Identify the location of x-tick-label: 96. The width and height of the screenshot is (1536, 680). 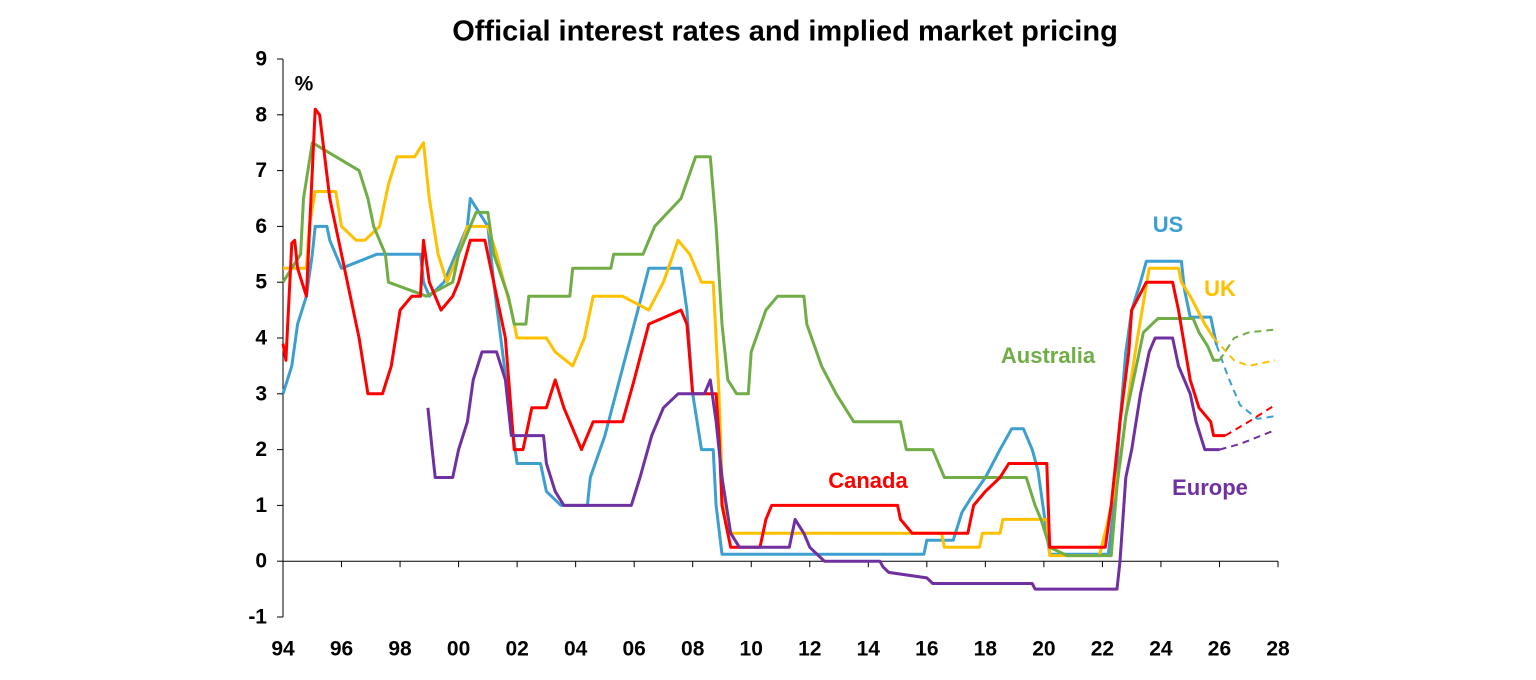
(341, 649).